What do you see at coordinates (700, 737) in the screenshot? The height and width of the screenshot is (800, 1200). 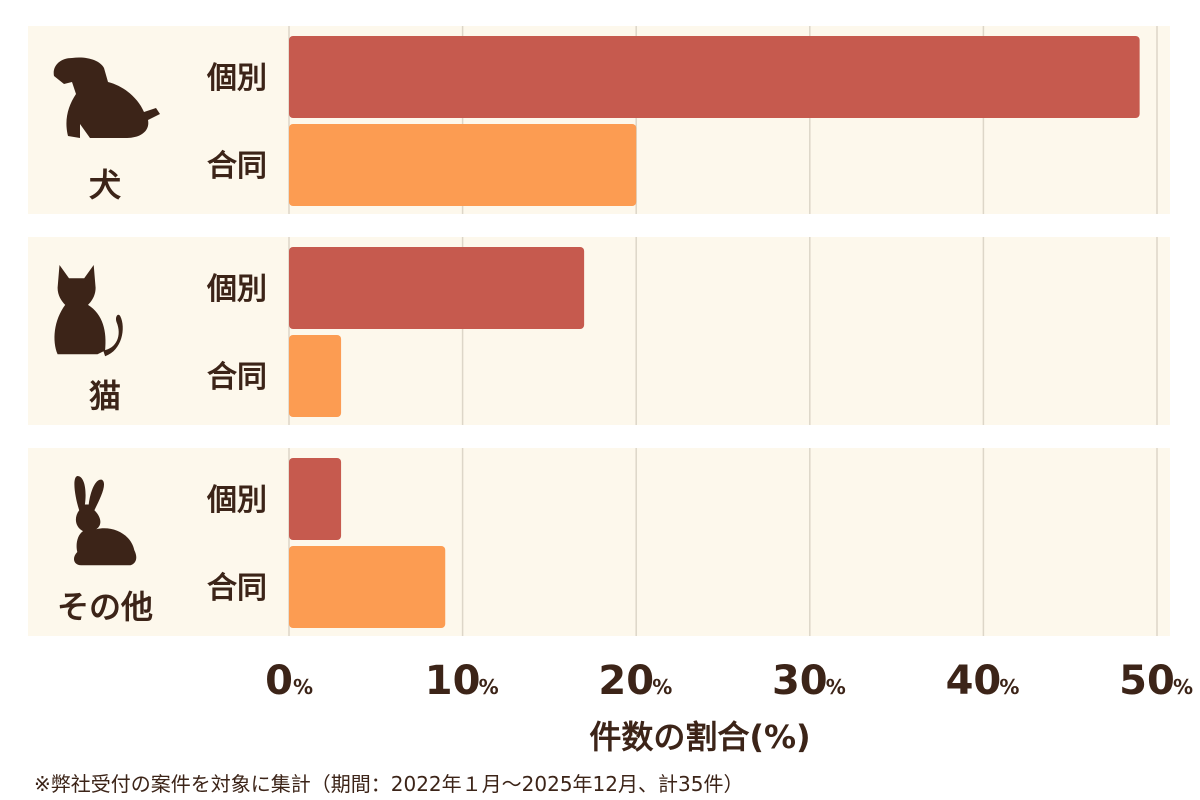 I see `x-axis-label: 件数の割合(%)` at bounding box center [700, 737].